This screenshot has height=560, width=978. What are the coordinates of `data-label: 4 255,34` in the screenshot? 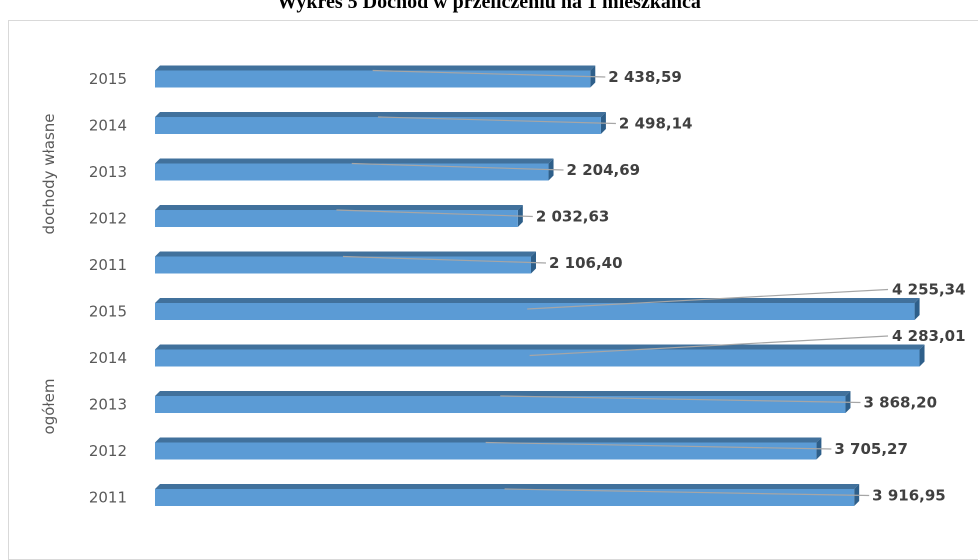 It's located at (929, 290).